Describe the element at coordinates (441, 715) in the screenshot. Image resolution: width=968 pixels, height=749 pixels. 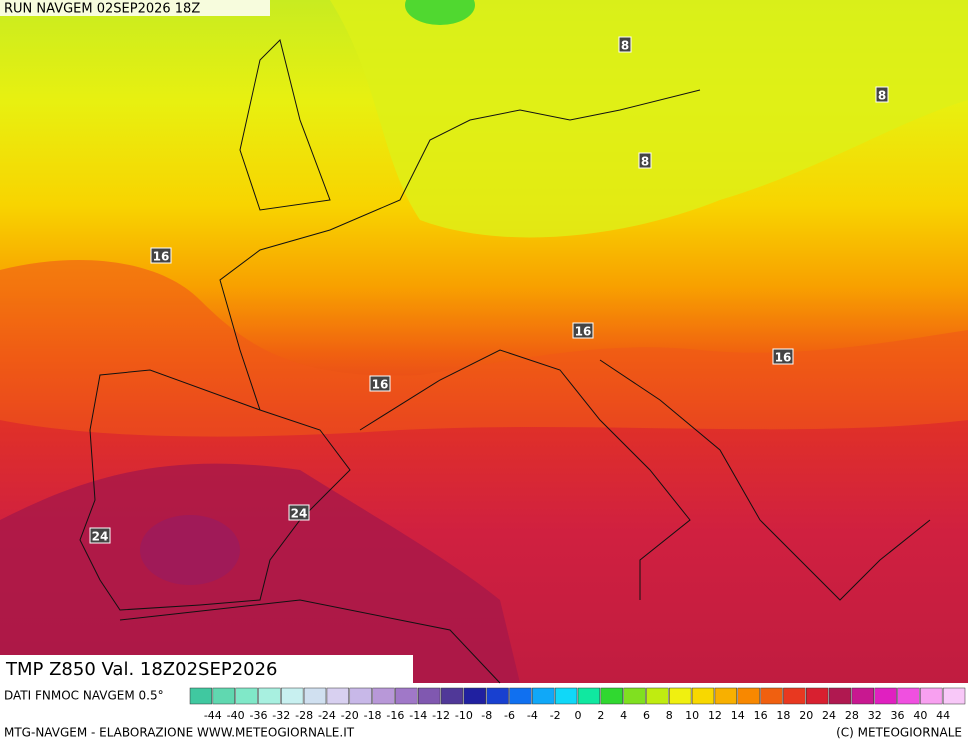
I see `legend-tick: -12` at that location.